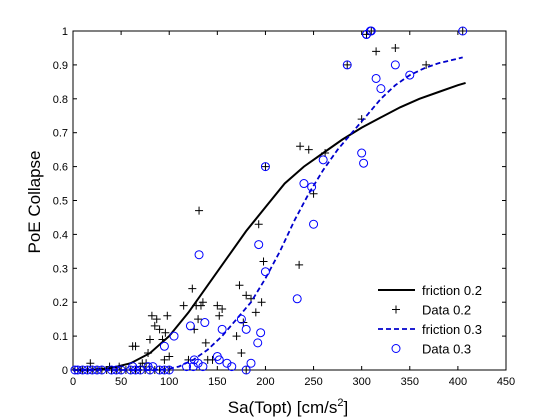 This screenshot has height=420, width=560. I want to click on y-tick-label: 0.7, so click(60, 134).